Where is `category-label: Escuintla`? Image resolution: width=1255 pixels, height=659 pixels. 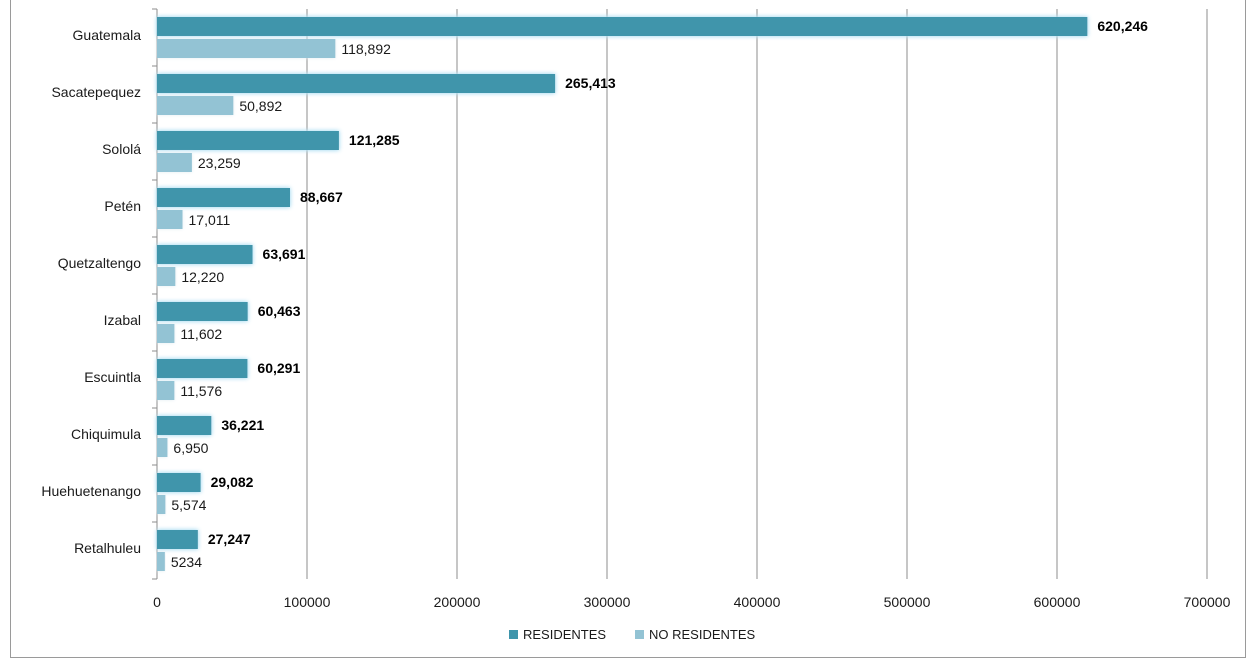
category-label: Escuintla is located at coordinates (112, 377).